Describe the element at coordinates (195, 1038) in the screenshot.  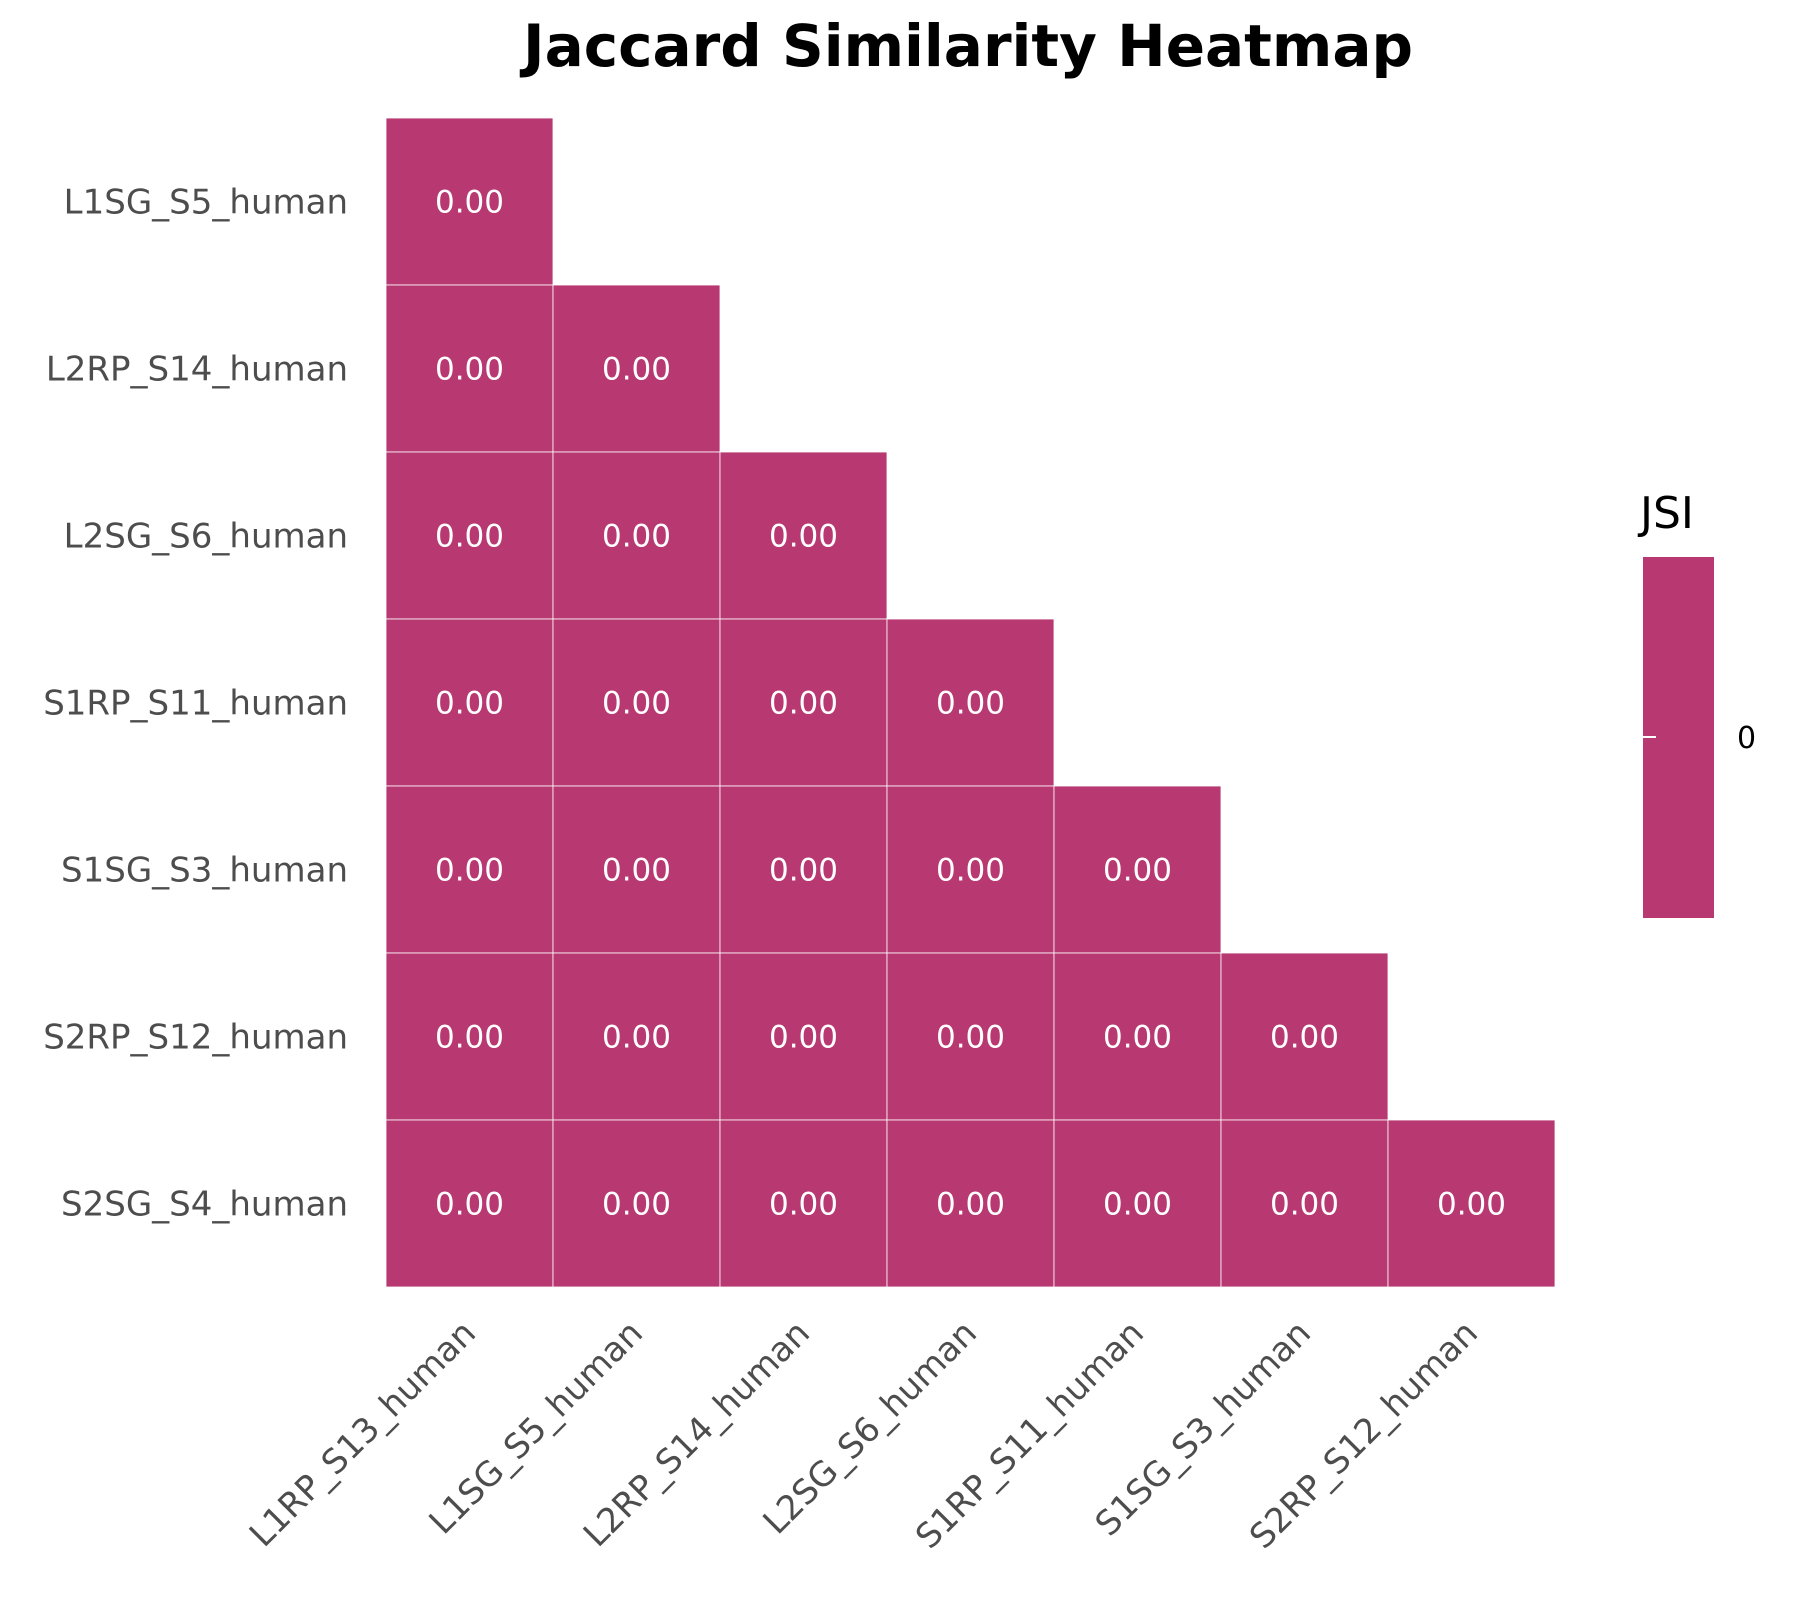
I see `y-tick-label: S2RP_S12_human` at that location.